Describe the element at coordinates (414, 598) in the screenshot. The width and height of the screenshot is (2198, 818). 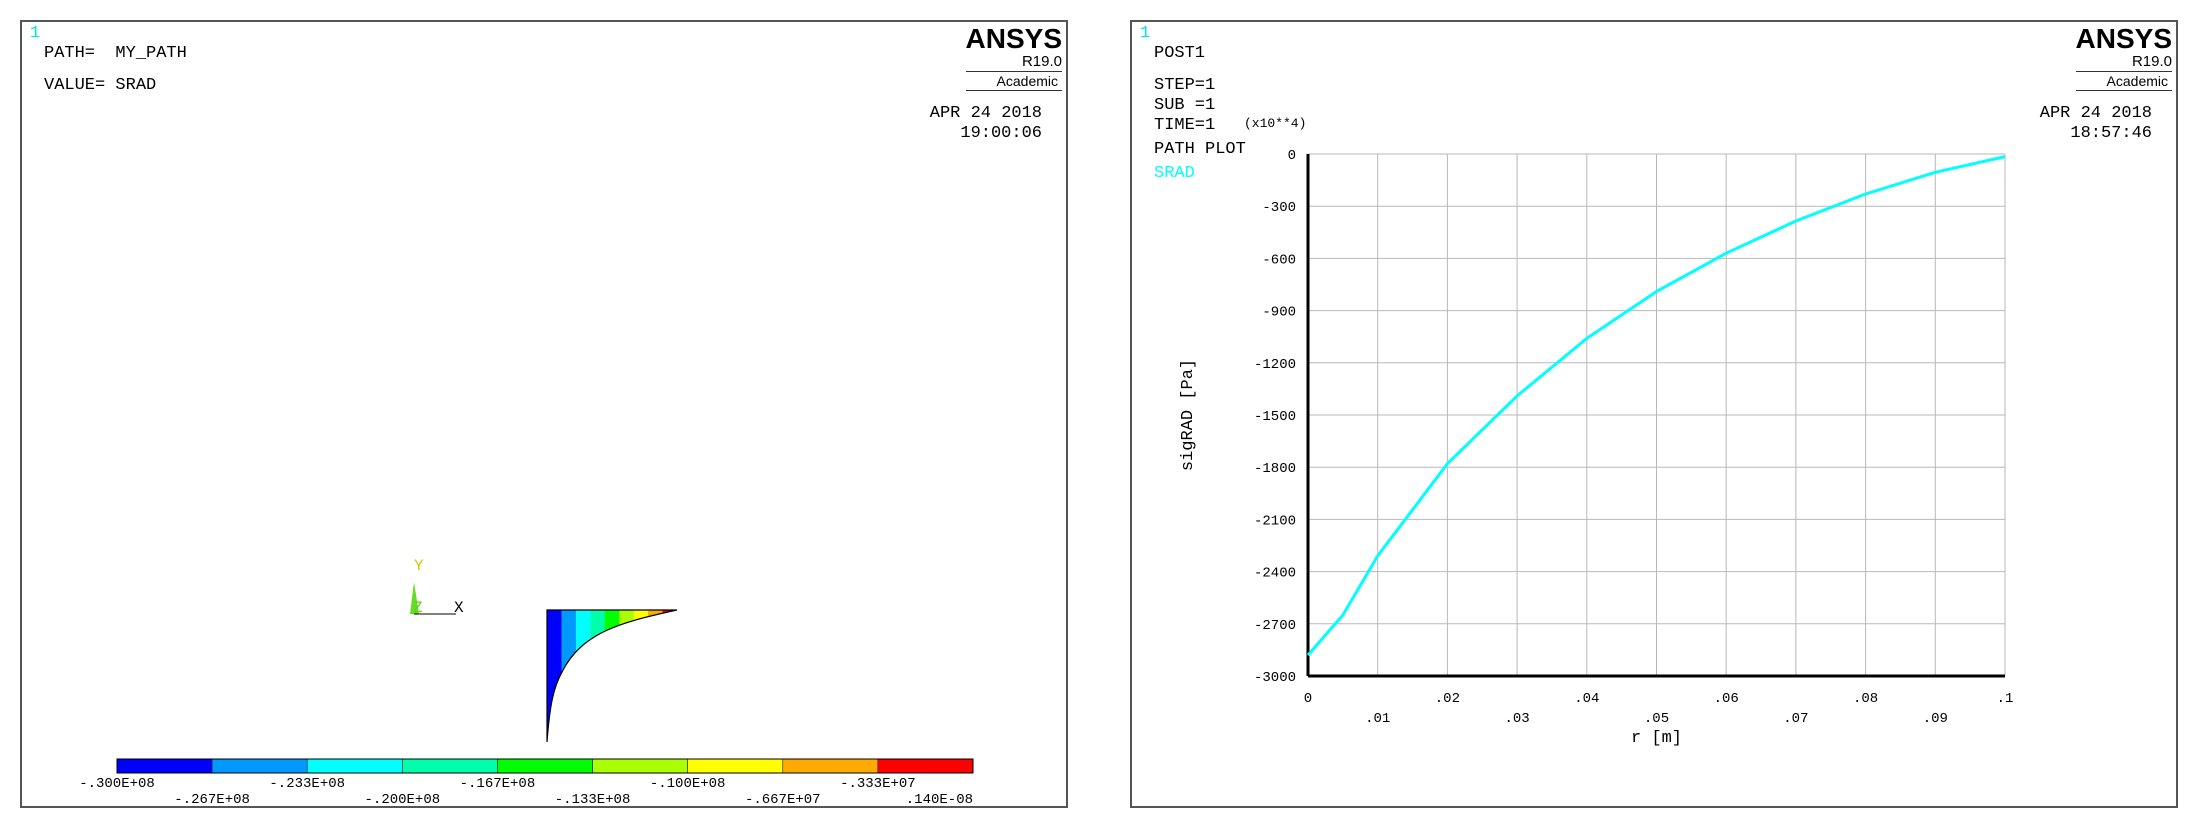
I see `triad-y-arrow` at that location.